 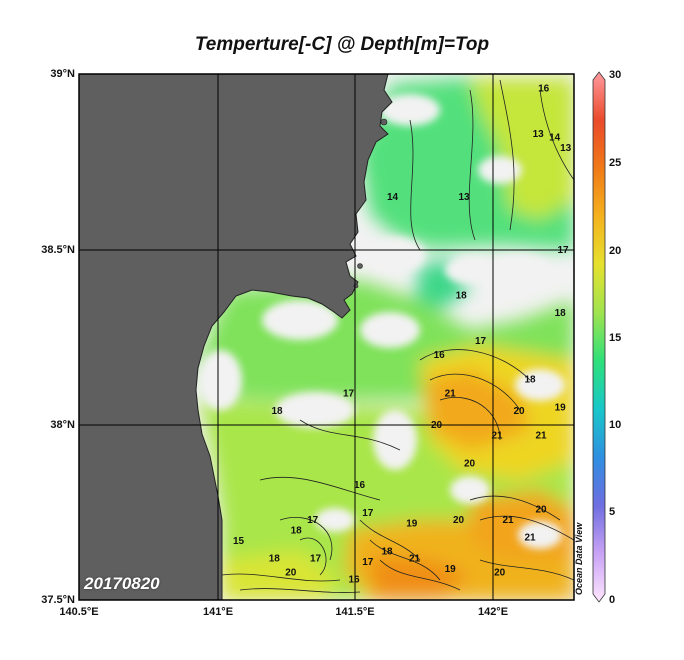 I want to click on colorbar-tick-0: 0, so click(x=612, y=600).